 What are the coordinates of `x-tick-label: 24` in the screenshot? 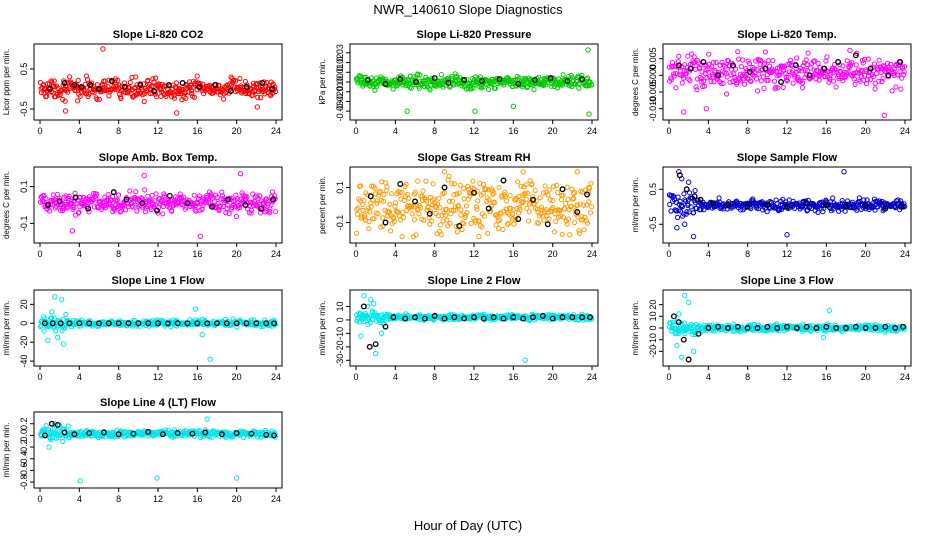 It's located at (276, 377).